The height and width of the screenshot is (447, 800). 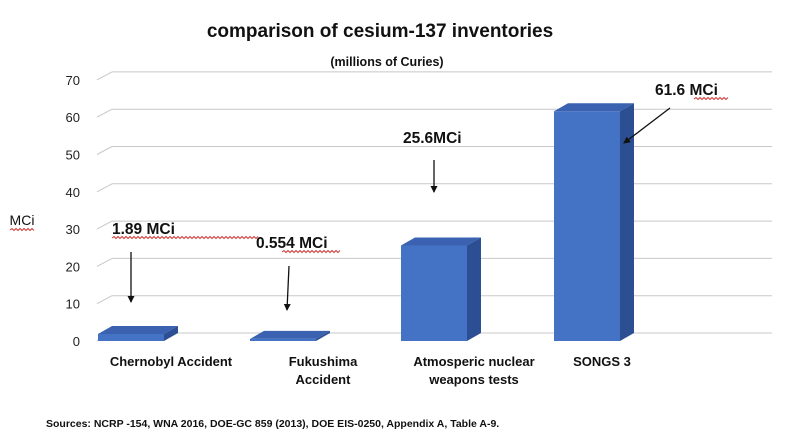 I want to click on y-tick-label: 70, so click(x=73, y=80).